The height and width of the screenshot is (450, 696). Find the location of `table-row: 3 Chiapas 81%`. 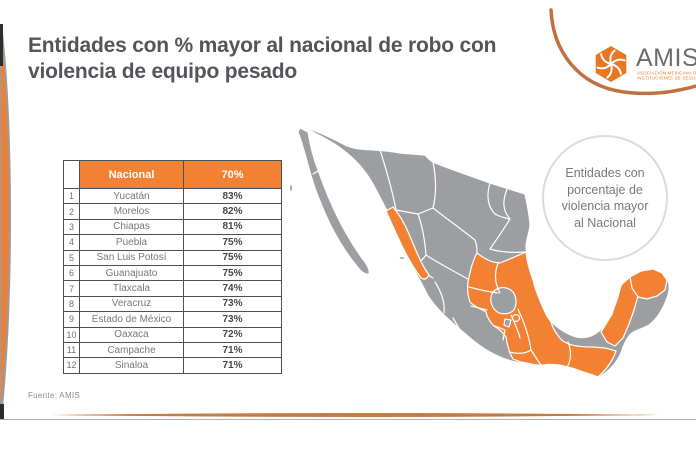

table-row: 3 Chiapas 81% is located at coordinates (172, 227).